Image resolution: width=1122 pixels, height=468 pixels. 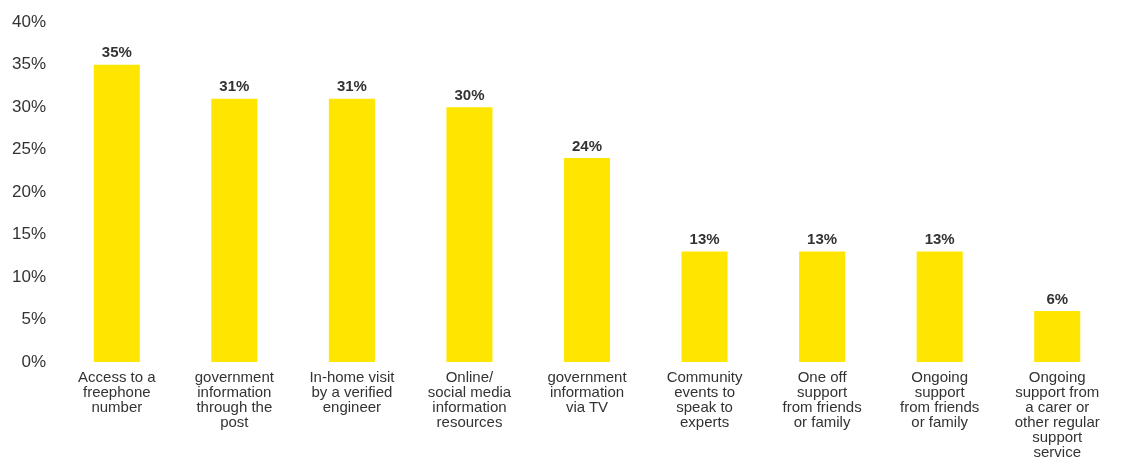 What do you see at coordinates (704, 398) in the screenshot?
I see `x-tick-label: Community events to speak to experts` at bounding box center [704, 398].